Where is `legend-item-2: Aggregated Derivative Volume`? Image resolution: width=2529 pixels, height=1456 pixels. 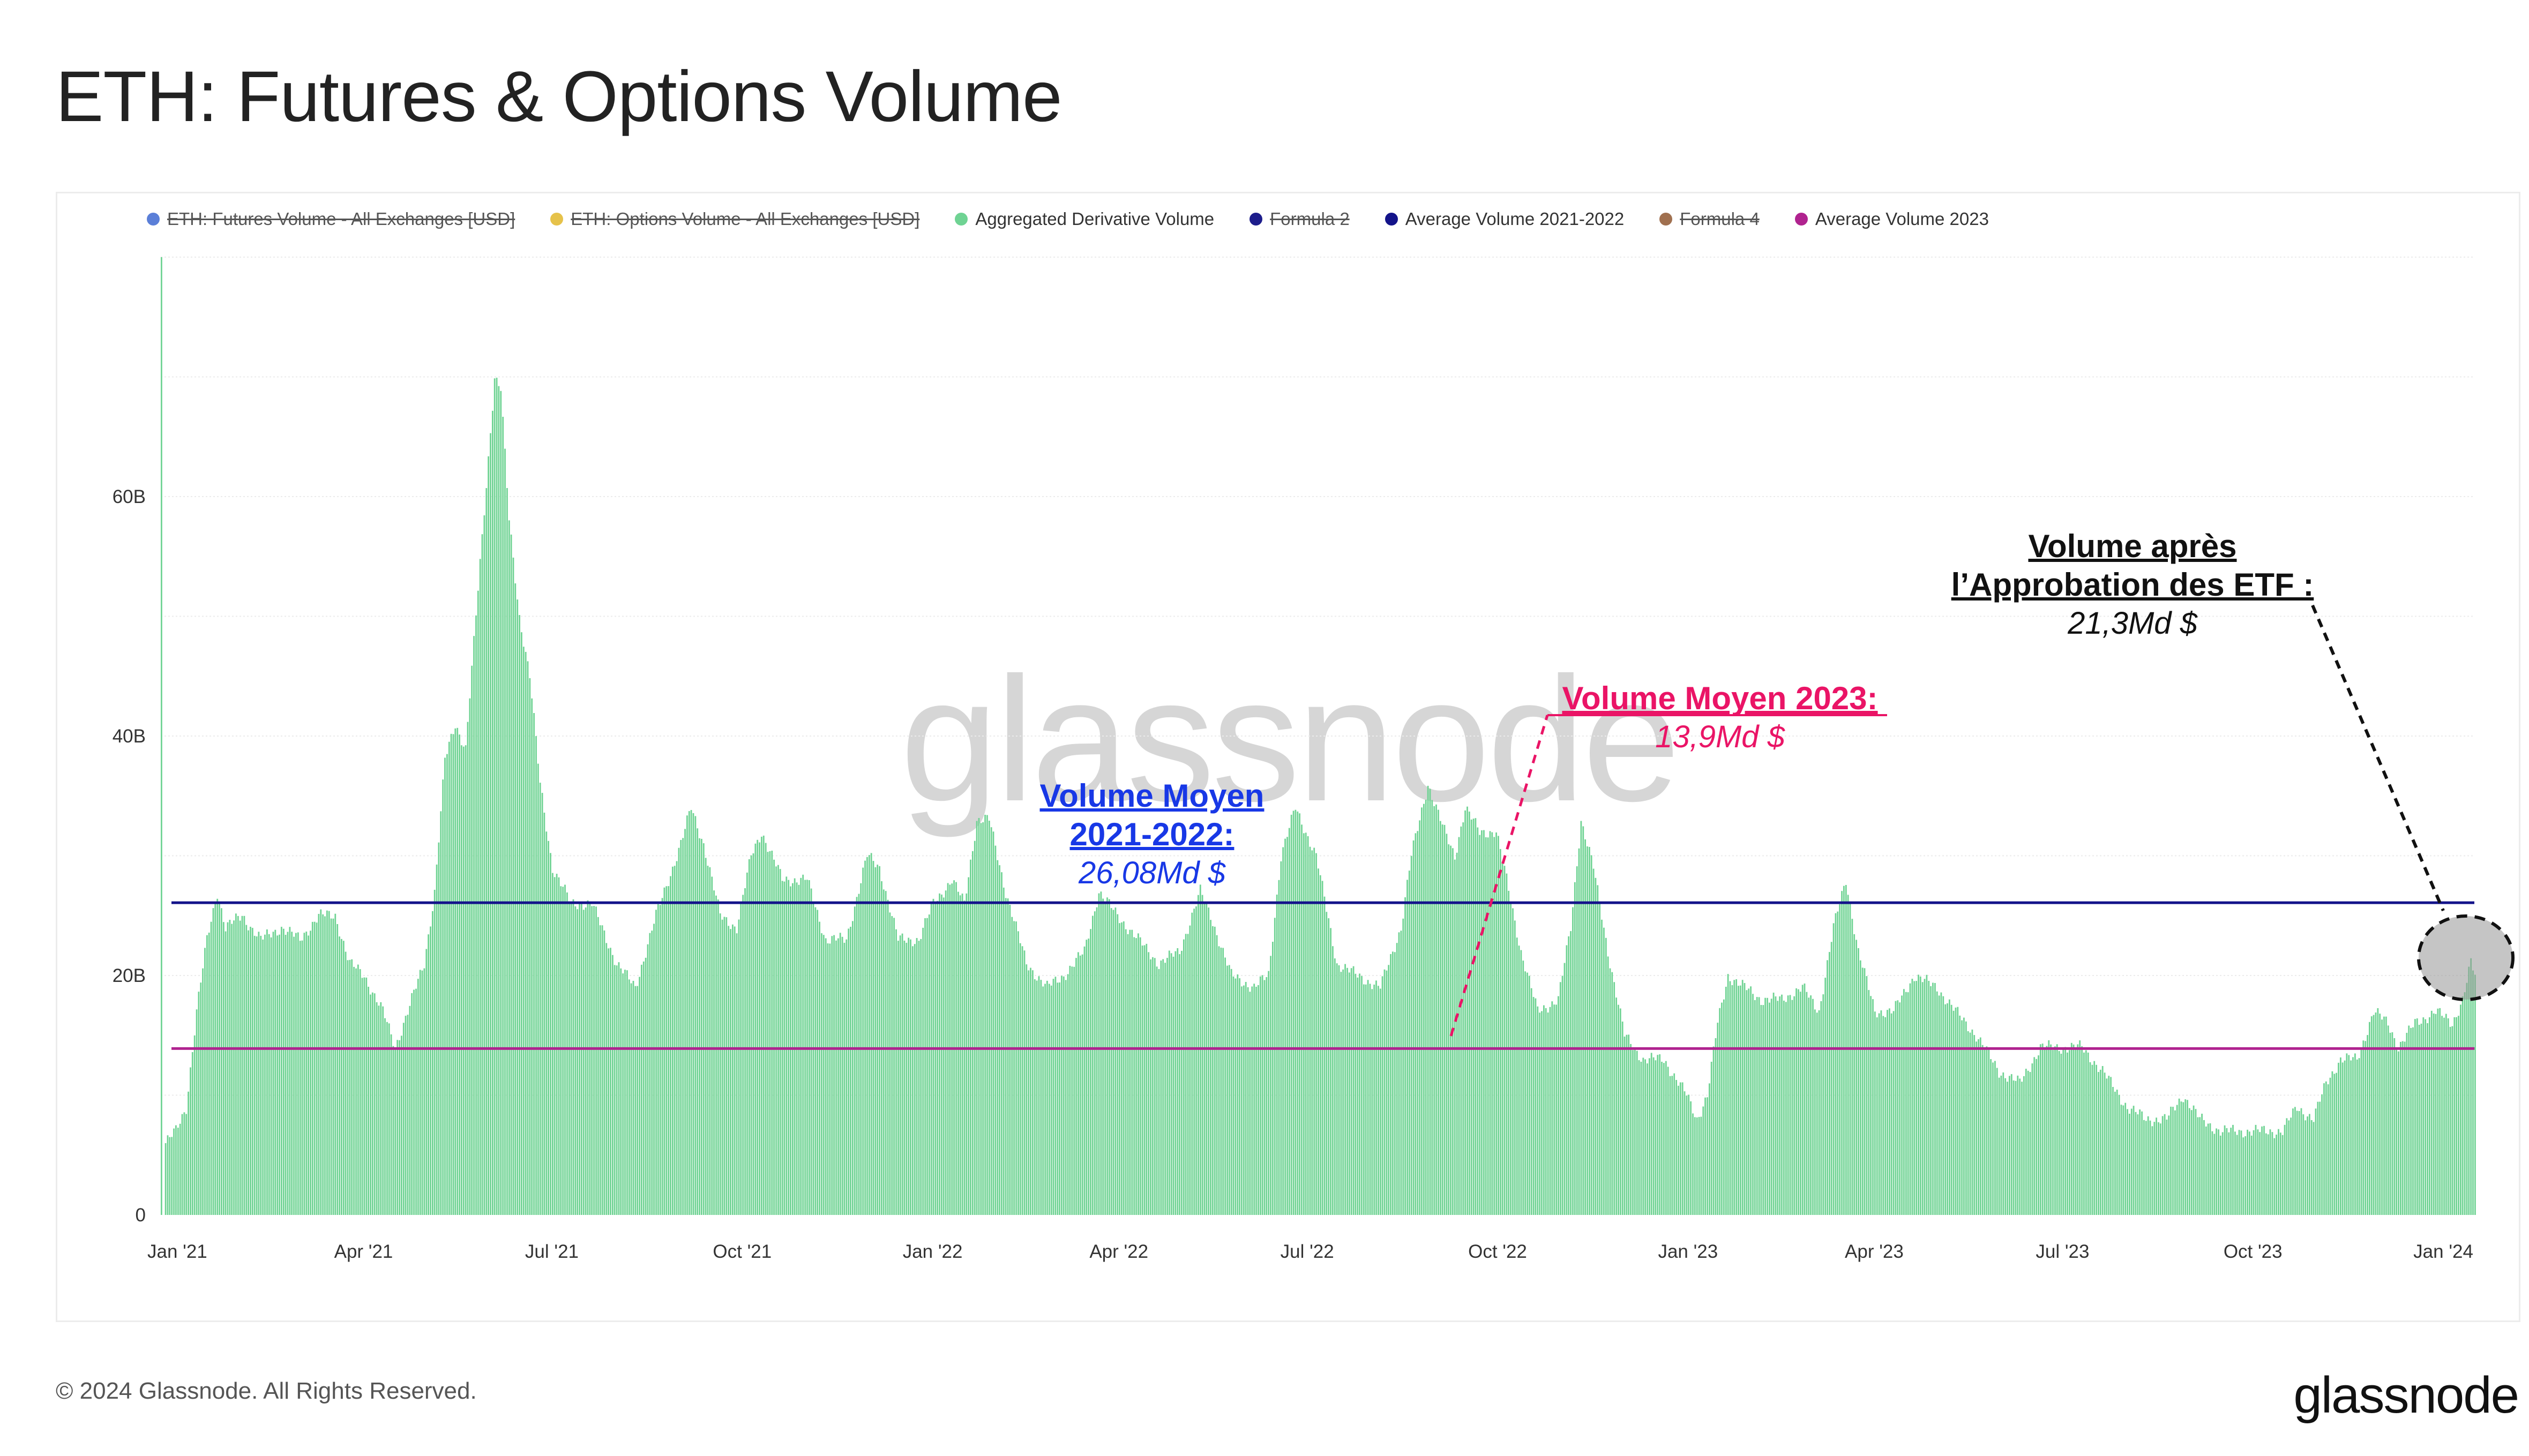 legend-item-2: Aggregated Derivative Volume is located at coordinates (1084, 219).